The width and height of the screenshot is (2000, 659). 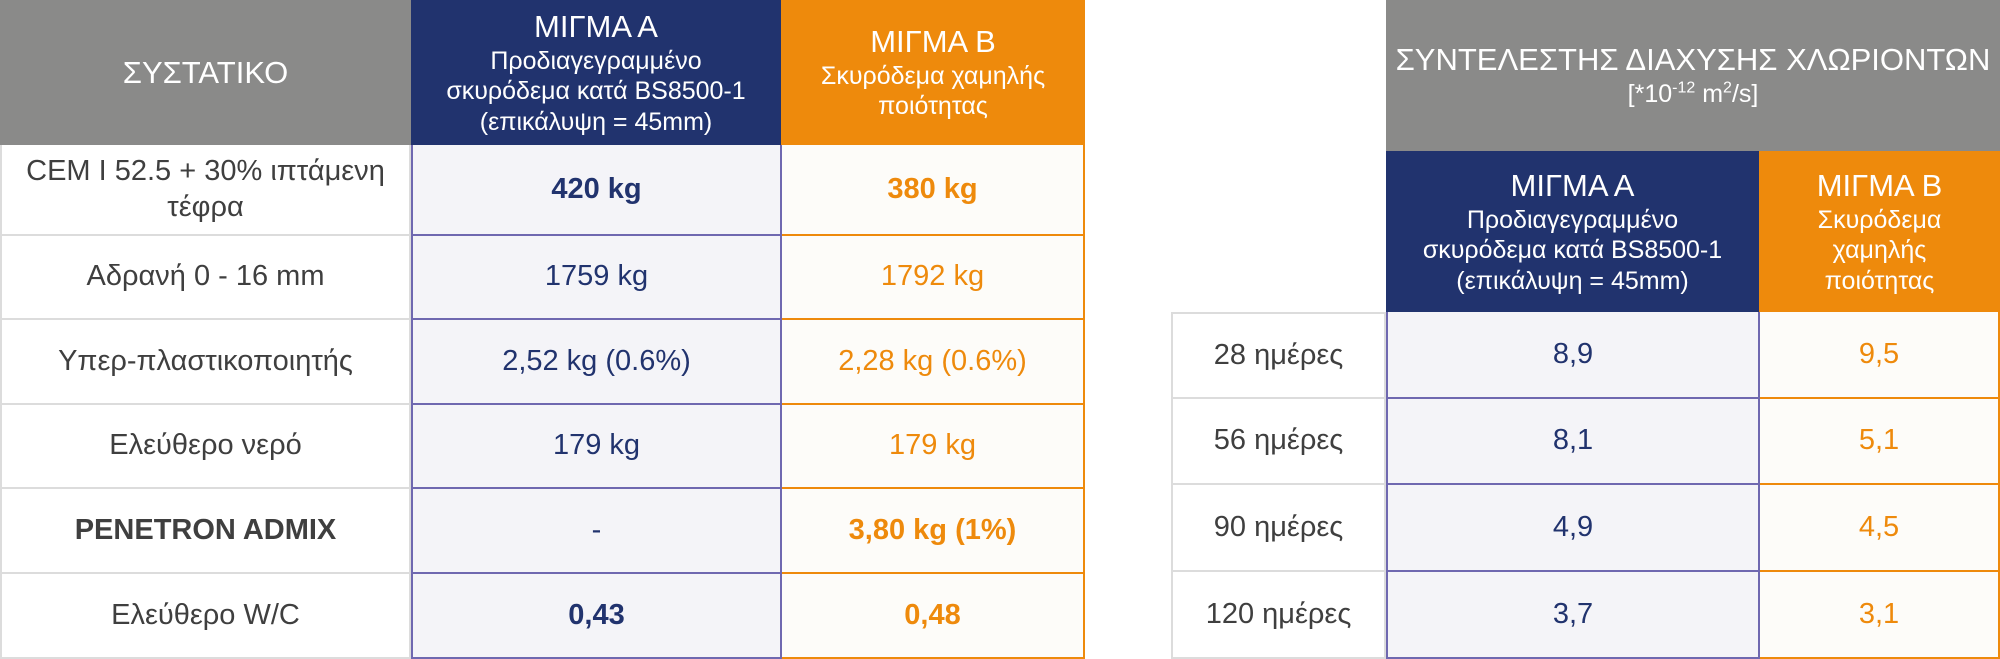 I want to click on row-label-line2: τέφρα, so click(x=205, y=206).